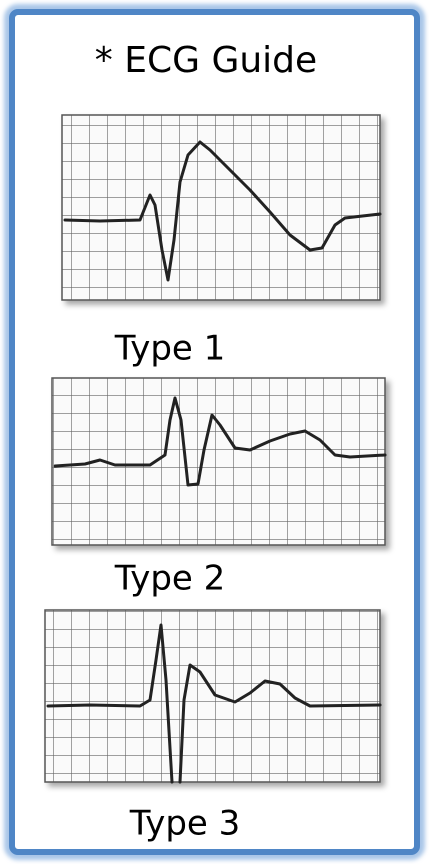  What do you see at coordinates (170, 349) in the screenshot?
I see `panel-label: Type 1` at bounding box center [170, 349].